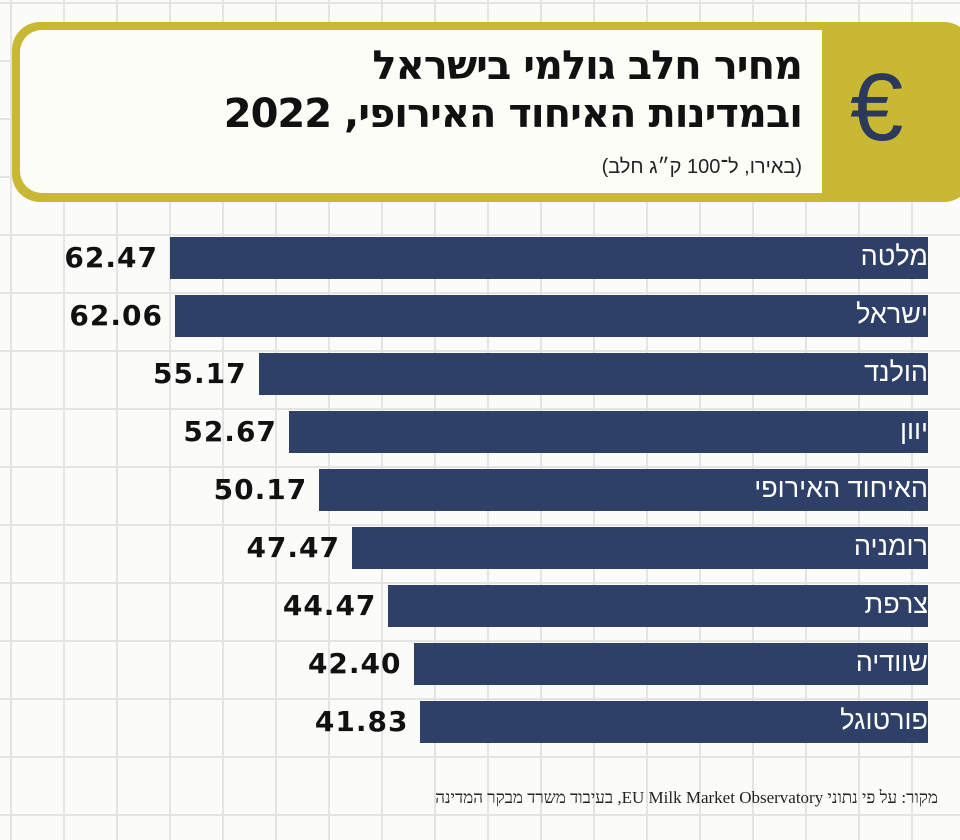  Describe the element at coordinates (890, 546) in the screenshot. I see `bar-category-label: רומניה` at that location.